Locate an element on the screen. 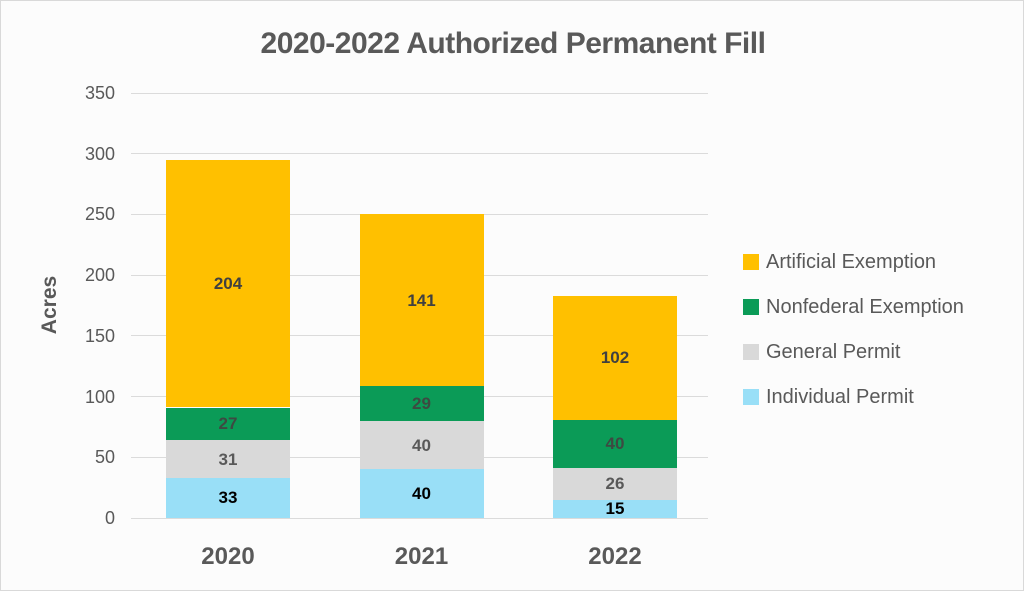 The width and height of the screenshot is (1024, 591). data-label: 27 is located at coordinates (228, 424).